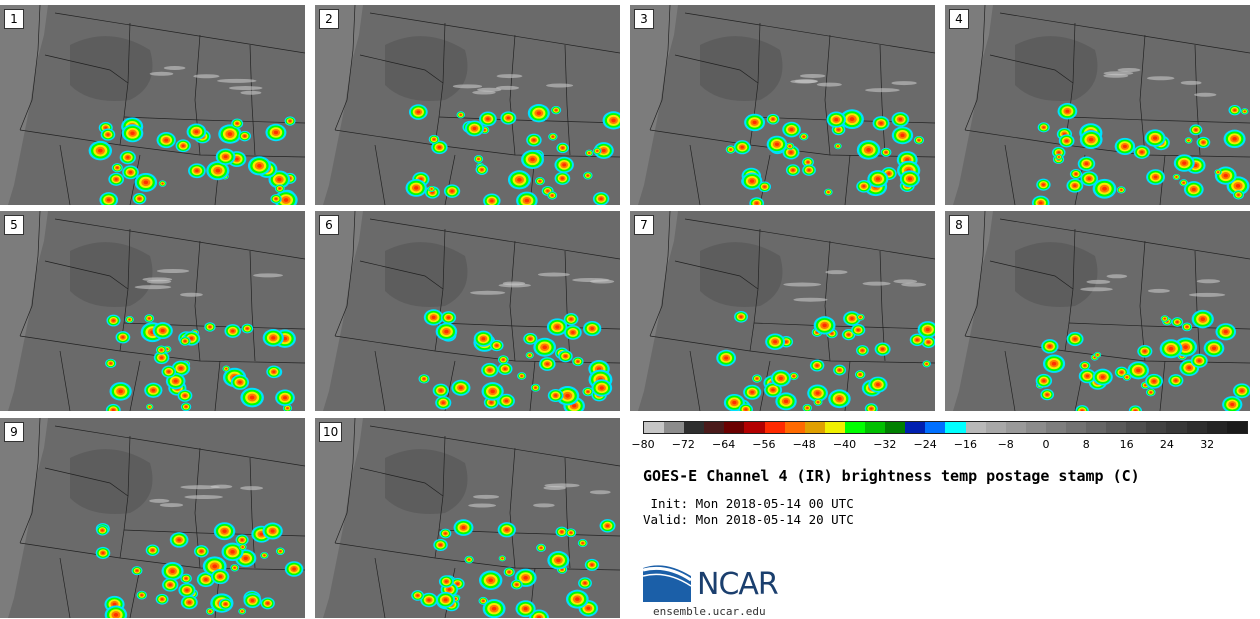 This screenshot has height=619, width=1260. Describe the element at coordinates (738, 584) in the screenshot. I see `ncar-logo-text: NCAR` at that location.